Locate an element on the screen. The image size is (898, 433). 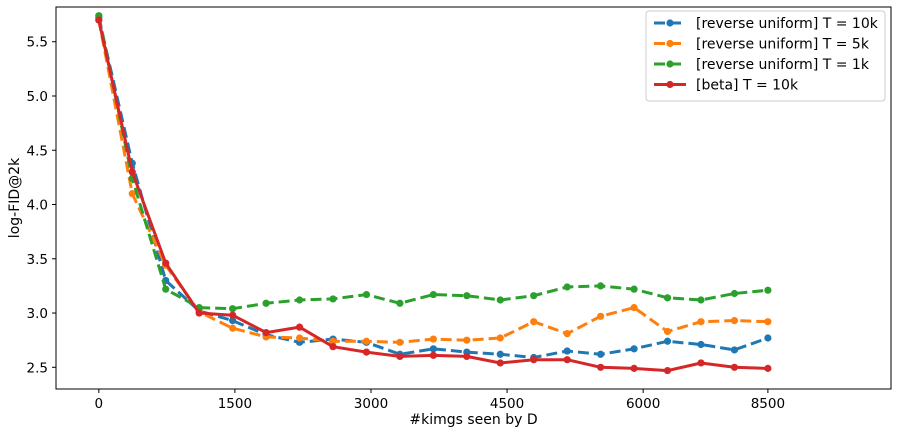
y-tick-label: 5.0 is located at coordinates (37, 97).